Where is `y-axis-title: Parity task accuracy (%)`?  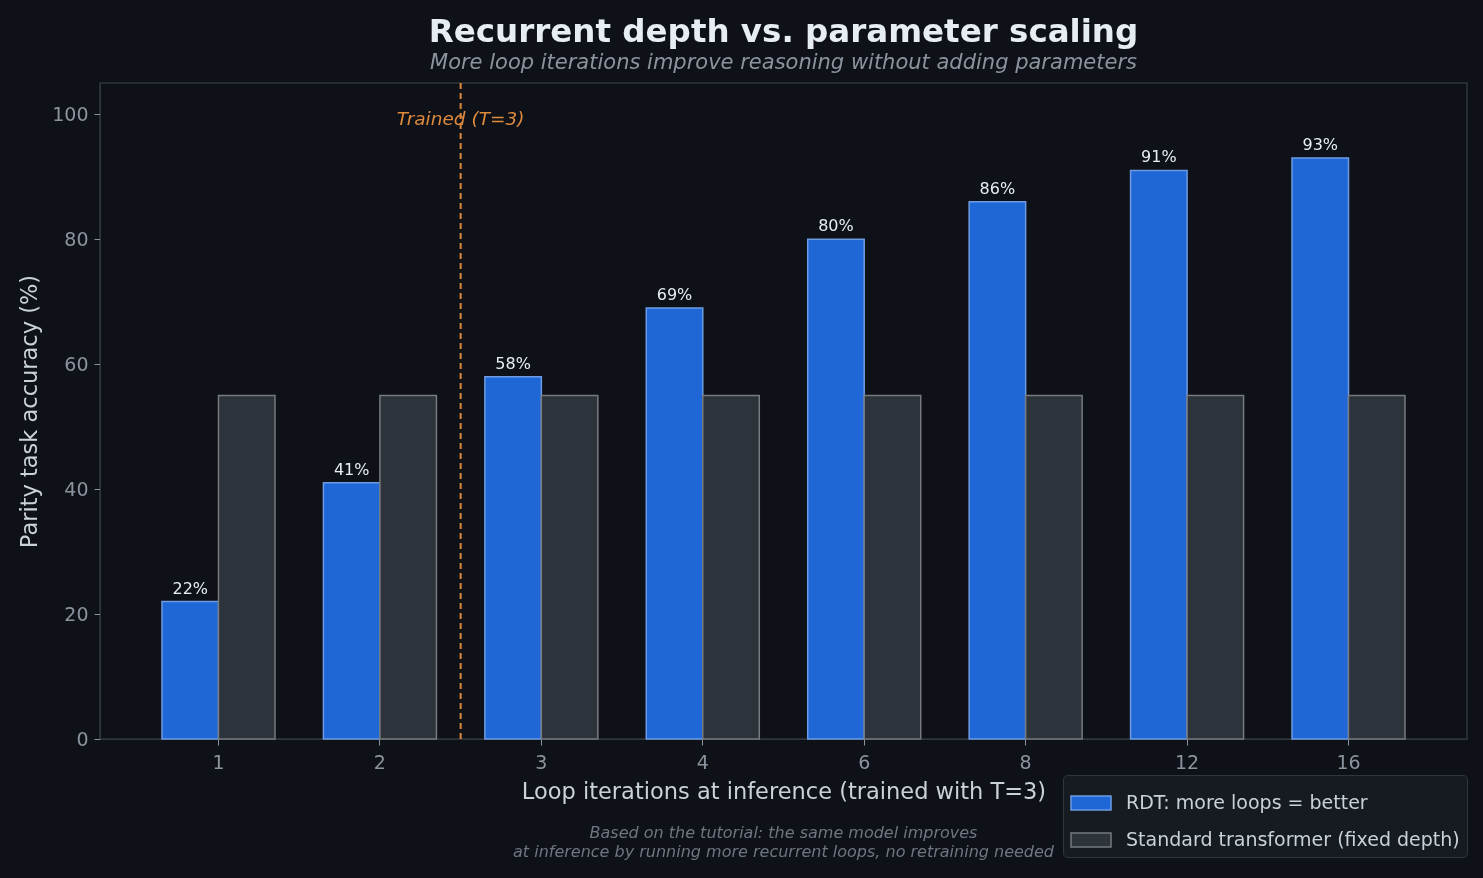 y-axis-title: Parity task accuracy (%) is located at coordinates (29, 411).